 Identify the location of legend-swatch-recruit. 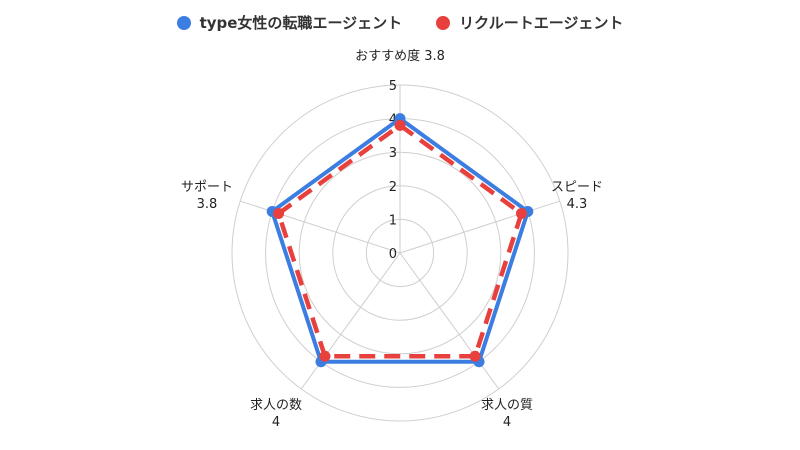
(443, 22).